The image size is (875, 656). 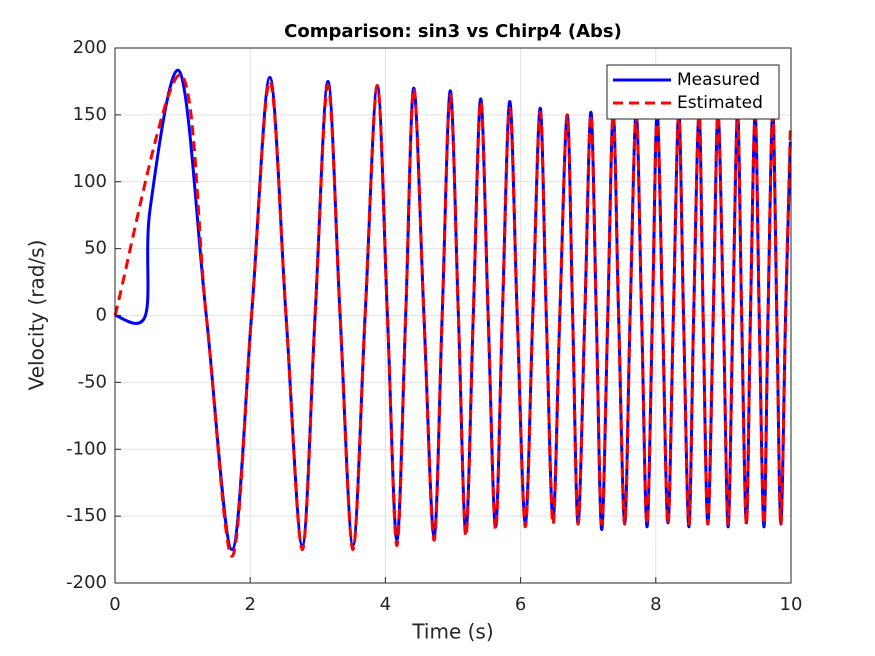 What do you see at coordinates (720, 103) in the screenshot?
I see `legend-label: Estimated` at bounding box center [720, 103].